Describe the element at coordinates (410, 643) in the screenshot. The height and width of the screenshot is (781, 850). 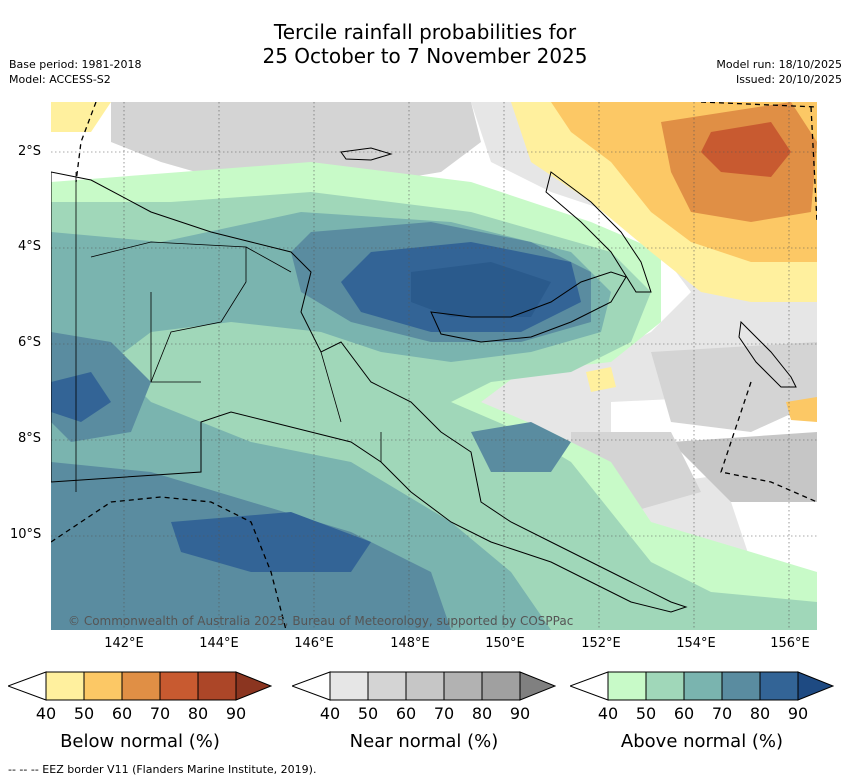
I see `lon-tick: 148°E` at that location.